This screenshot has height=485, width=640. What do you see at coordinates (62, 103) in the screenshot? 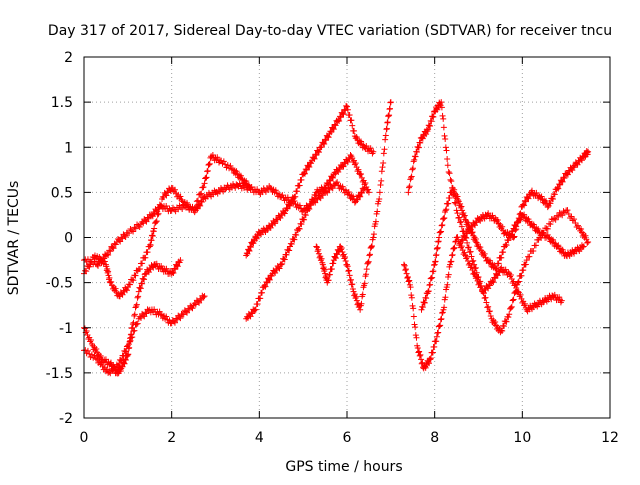
I see `y-tick-label: 1.5` at bounding box center [62, 103].